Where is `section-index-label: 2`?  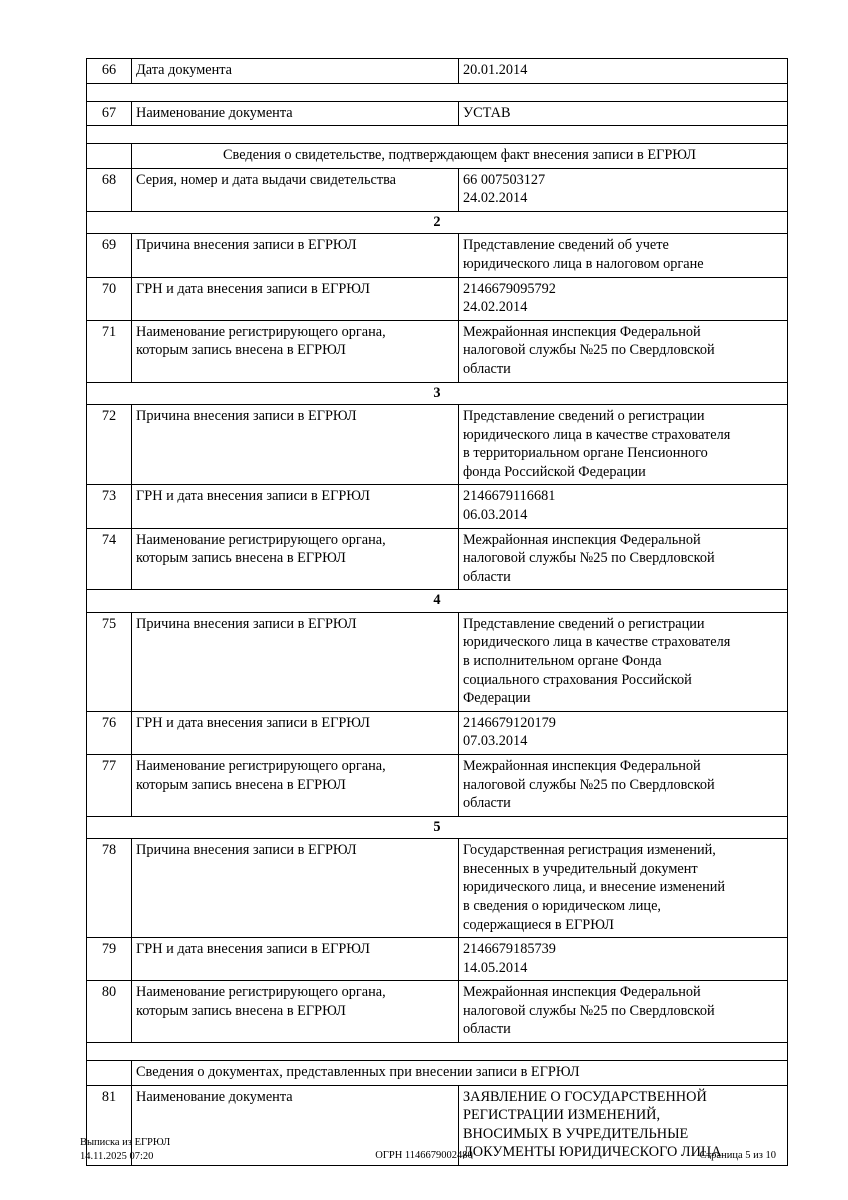 section-index-label: 2 is located at coordinates (437, 222).